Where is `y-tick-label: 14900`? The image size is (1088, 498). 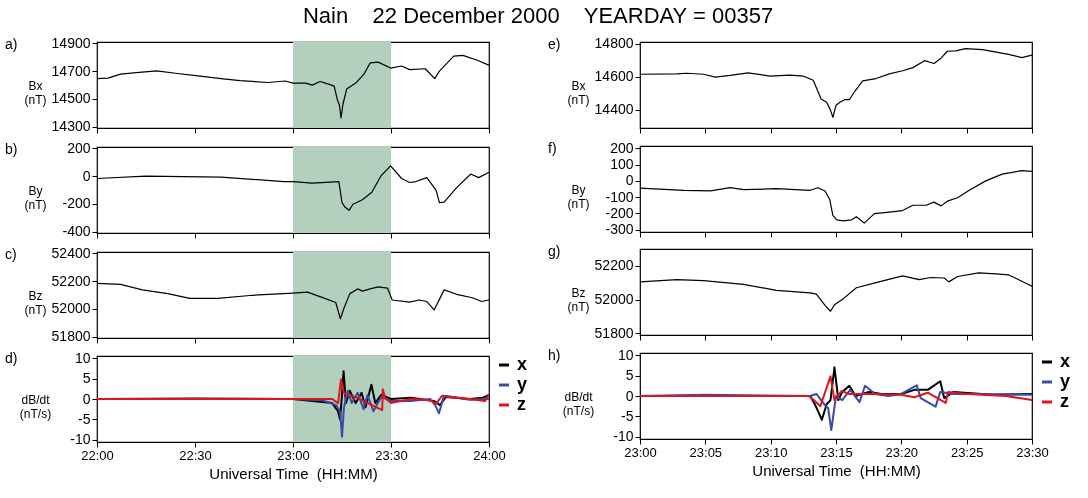
y-tick-label: 14900 is located at coordinates (71, 42).